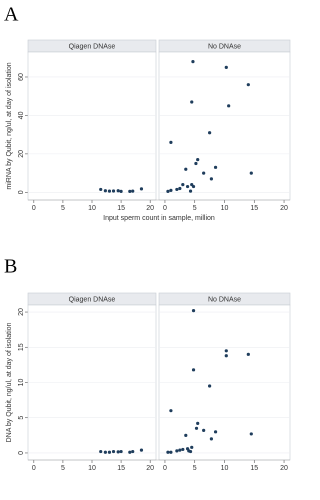 This screenshot has width=320, height=500. What do you see at coordinates (159, 218) in the screenshot?
I see `x-axis-label: Input sperm count in sample, million` at bounding box center [159, 218].